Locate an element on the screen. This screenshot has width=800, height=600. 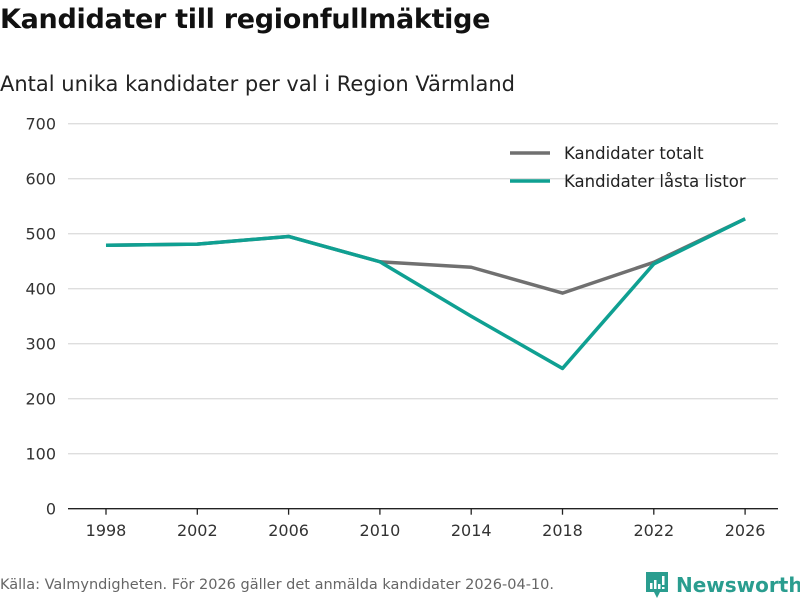
x-tick-label: 2026 is located at coordinates (745, 530).